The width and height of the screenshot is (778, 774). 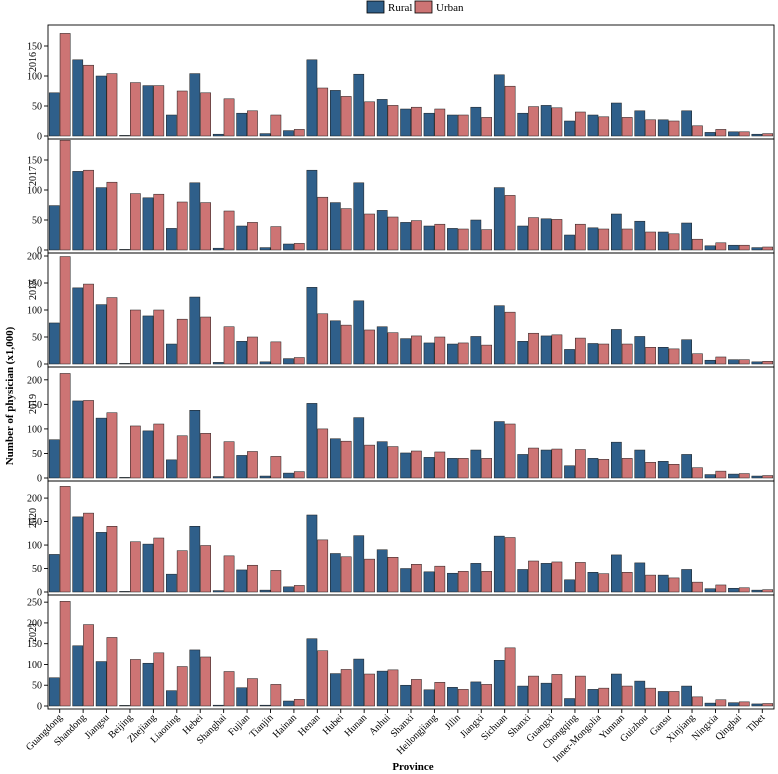 I want to click on y-tick-label: 100, so click(x=34, y=191).